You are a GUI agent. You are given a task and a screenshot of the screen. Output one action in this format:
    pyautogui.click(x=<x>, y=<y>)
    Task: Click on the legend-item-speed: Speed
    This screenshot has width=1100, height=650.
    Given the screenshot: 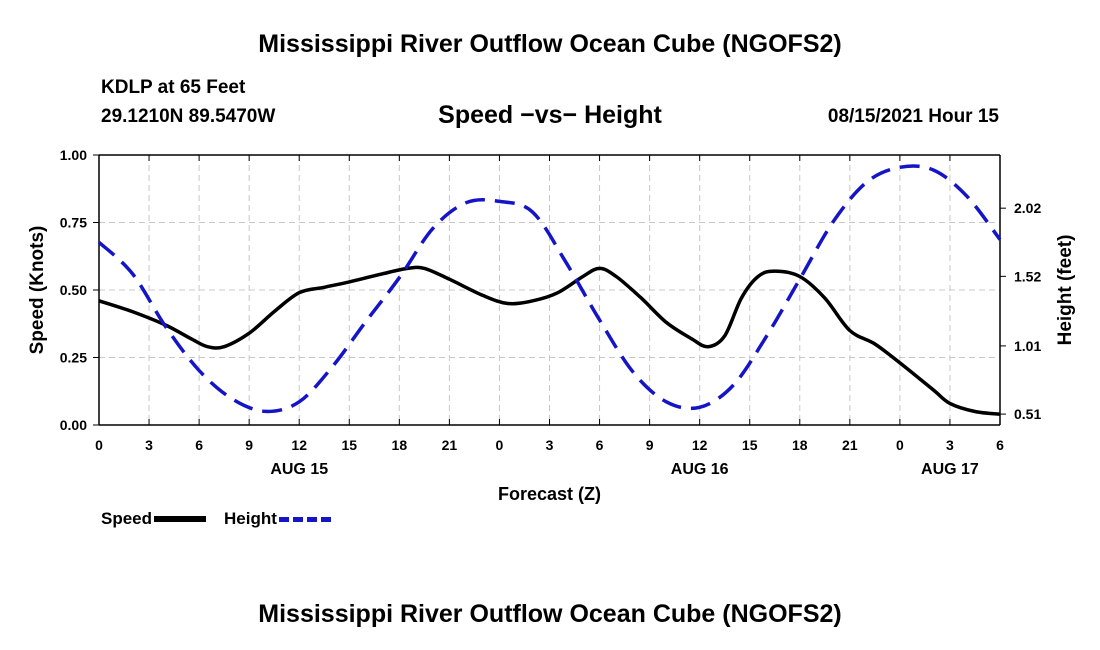 What is the action you would take?
    pyautogui.click(x=154, y=519)
    